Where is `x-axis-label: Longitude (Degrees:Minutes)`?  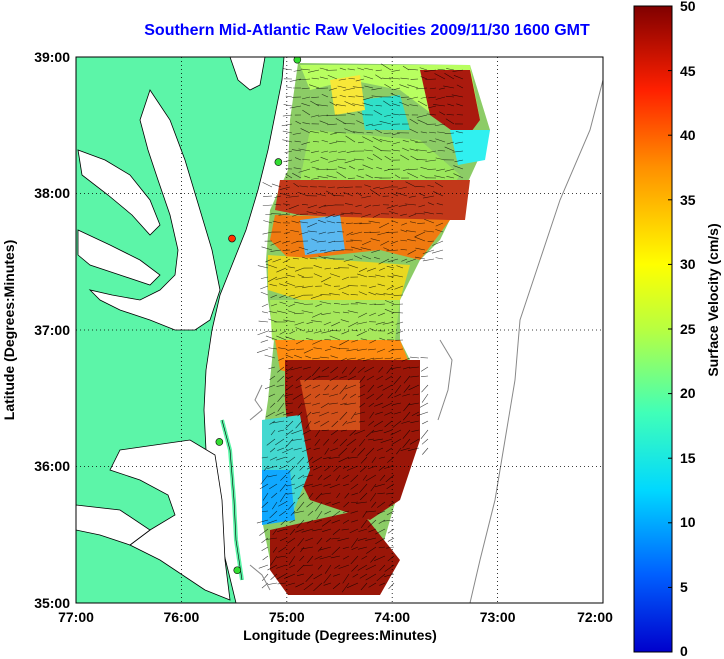 x-axis-label: Longitude (Degrees:Minutes) is located at coordinates (340, 635).